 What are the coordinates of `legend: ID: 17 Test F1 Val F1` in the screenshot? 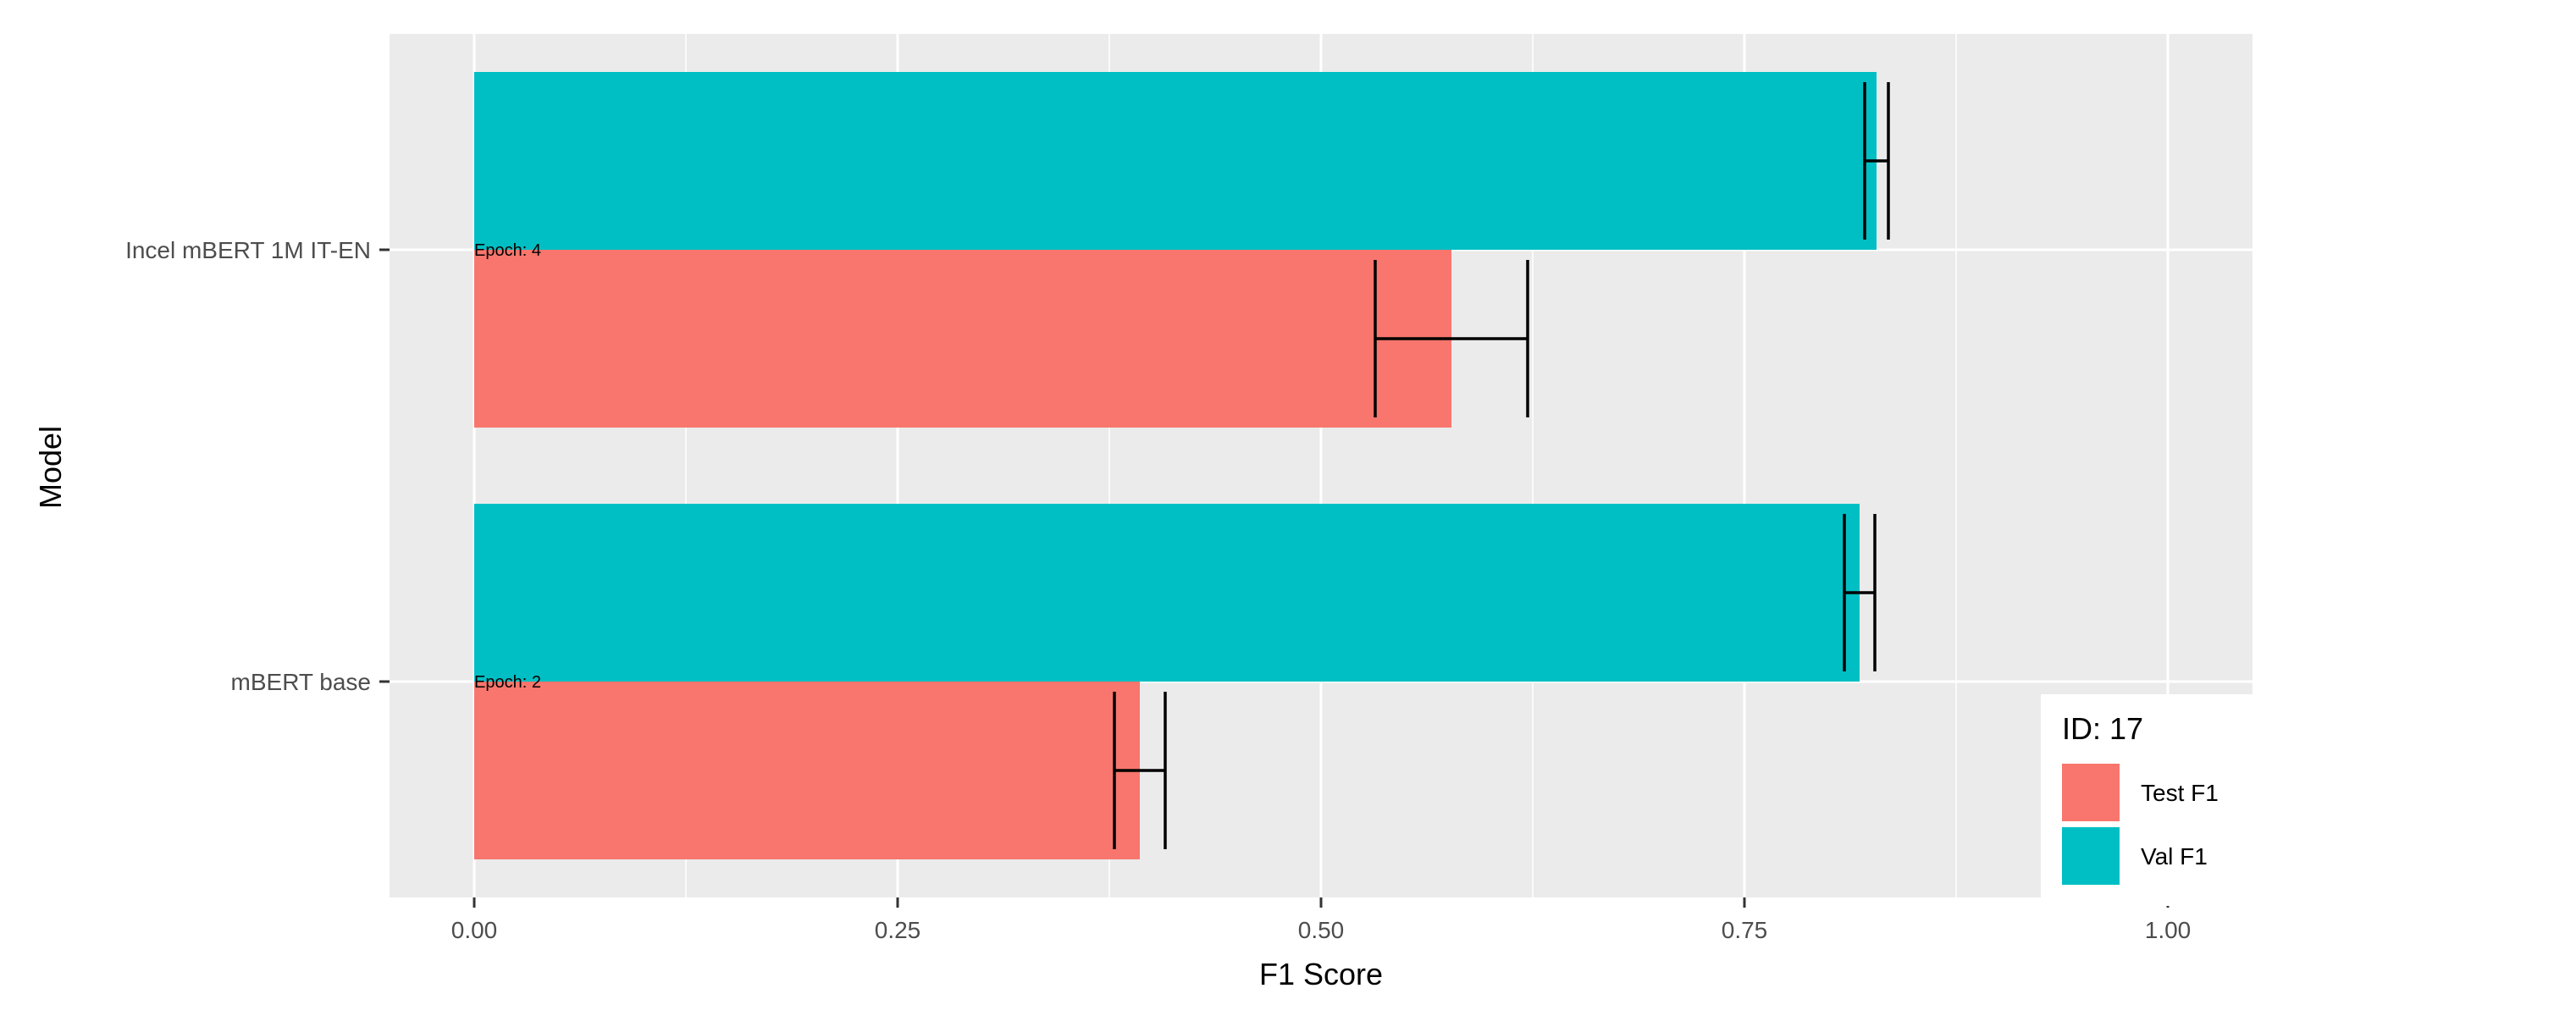 It's located at (2147, 800).